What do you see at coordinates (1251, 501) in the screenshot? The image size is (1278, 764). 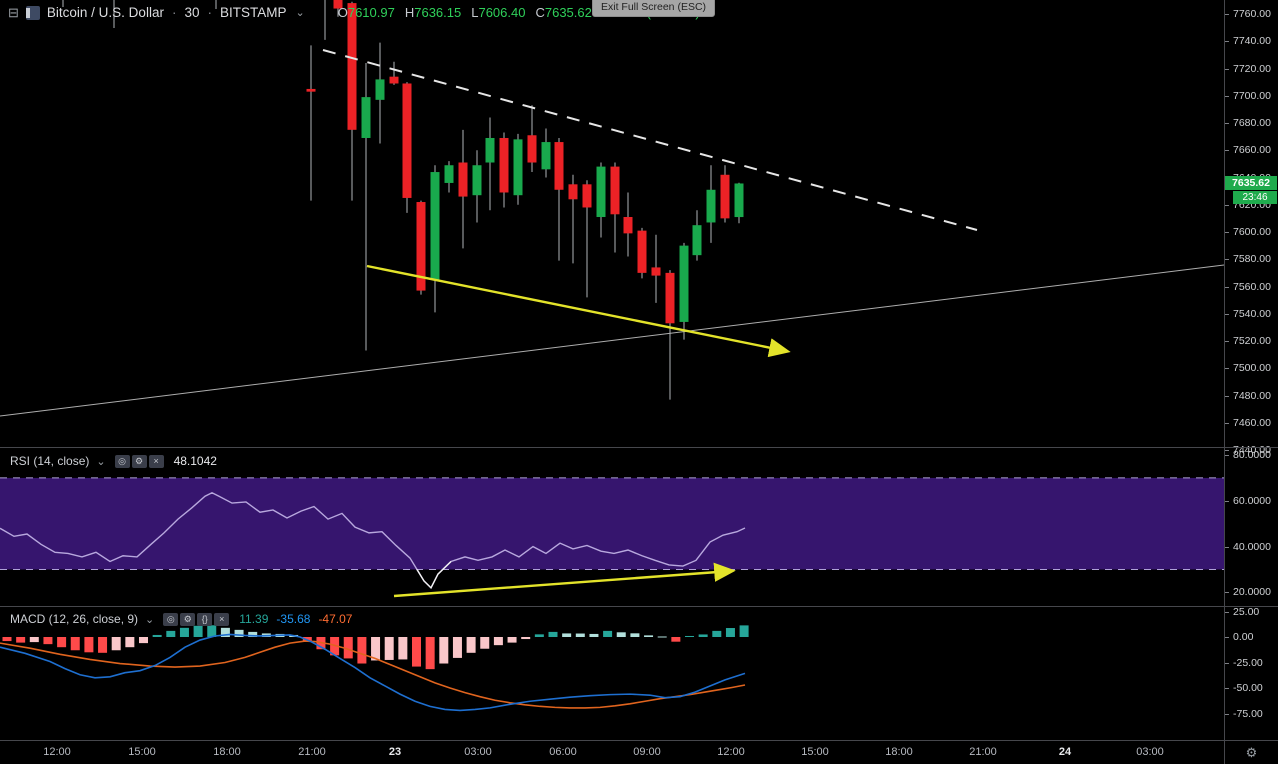 I see `rsi-axis-label: 60.0000` at bounding box center [1251, 501].